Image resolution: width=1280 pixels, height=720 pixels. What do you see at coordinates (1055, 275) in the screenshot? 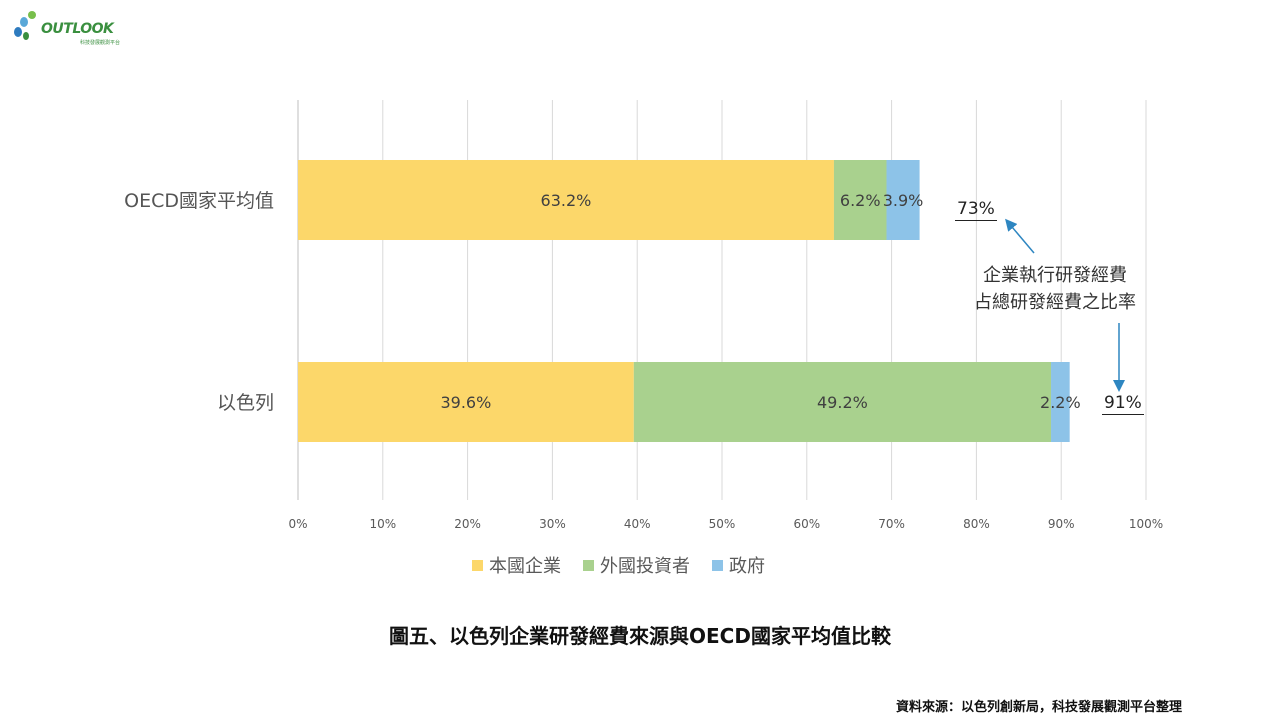
I see `annotation-note-line1: 企業執行研發經費` at bounding box center [1055, 275].